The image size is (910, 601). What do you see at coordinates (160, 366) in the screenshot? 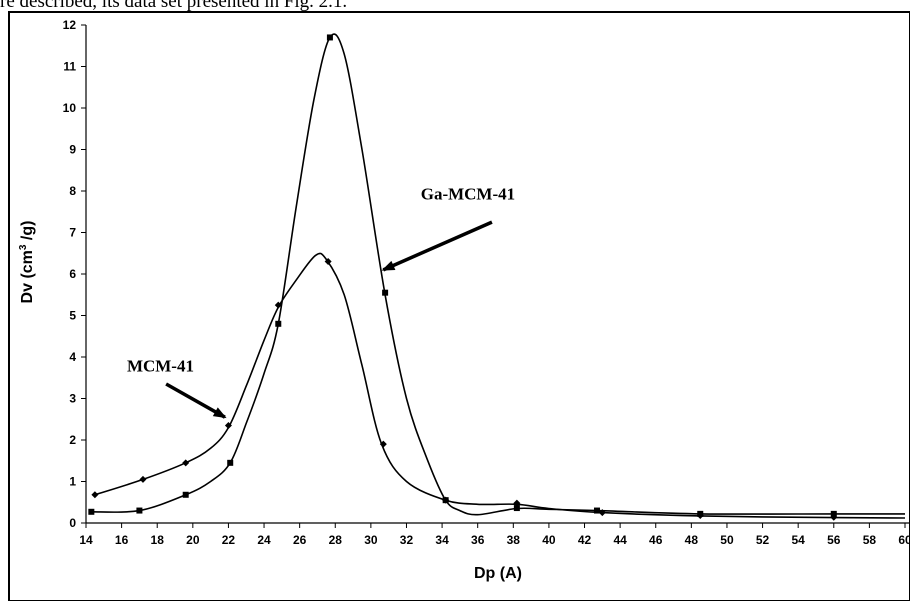
I see `annotation-label-mcm-41: MCM-41` at bounding box center [160, 366].